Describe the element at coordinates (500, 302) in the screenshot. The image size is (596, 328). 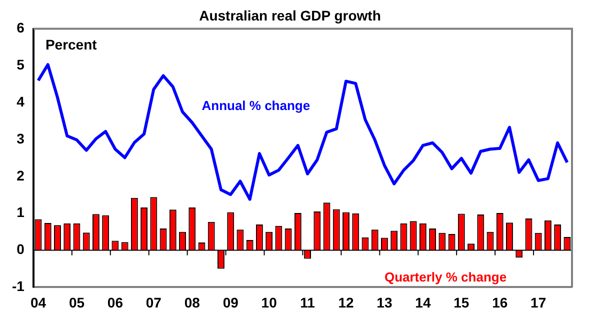
I see `x-tick-label: 16` at that location.